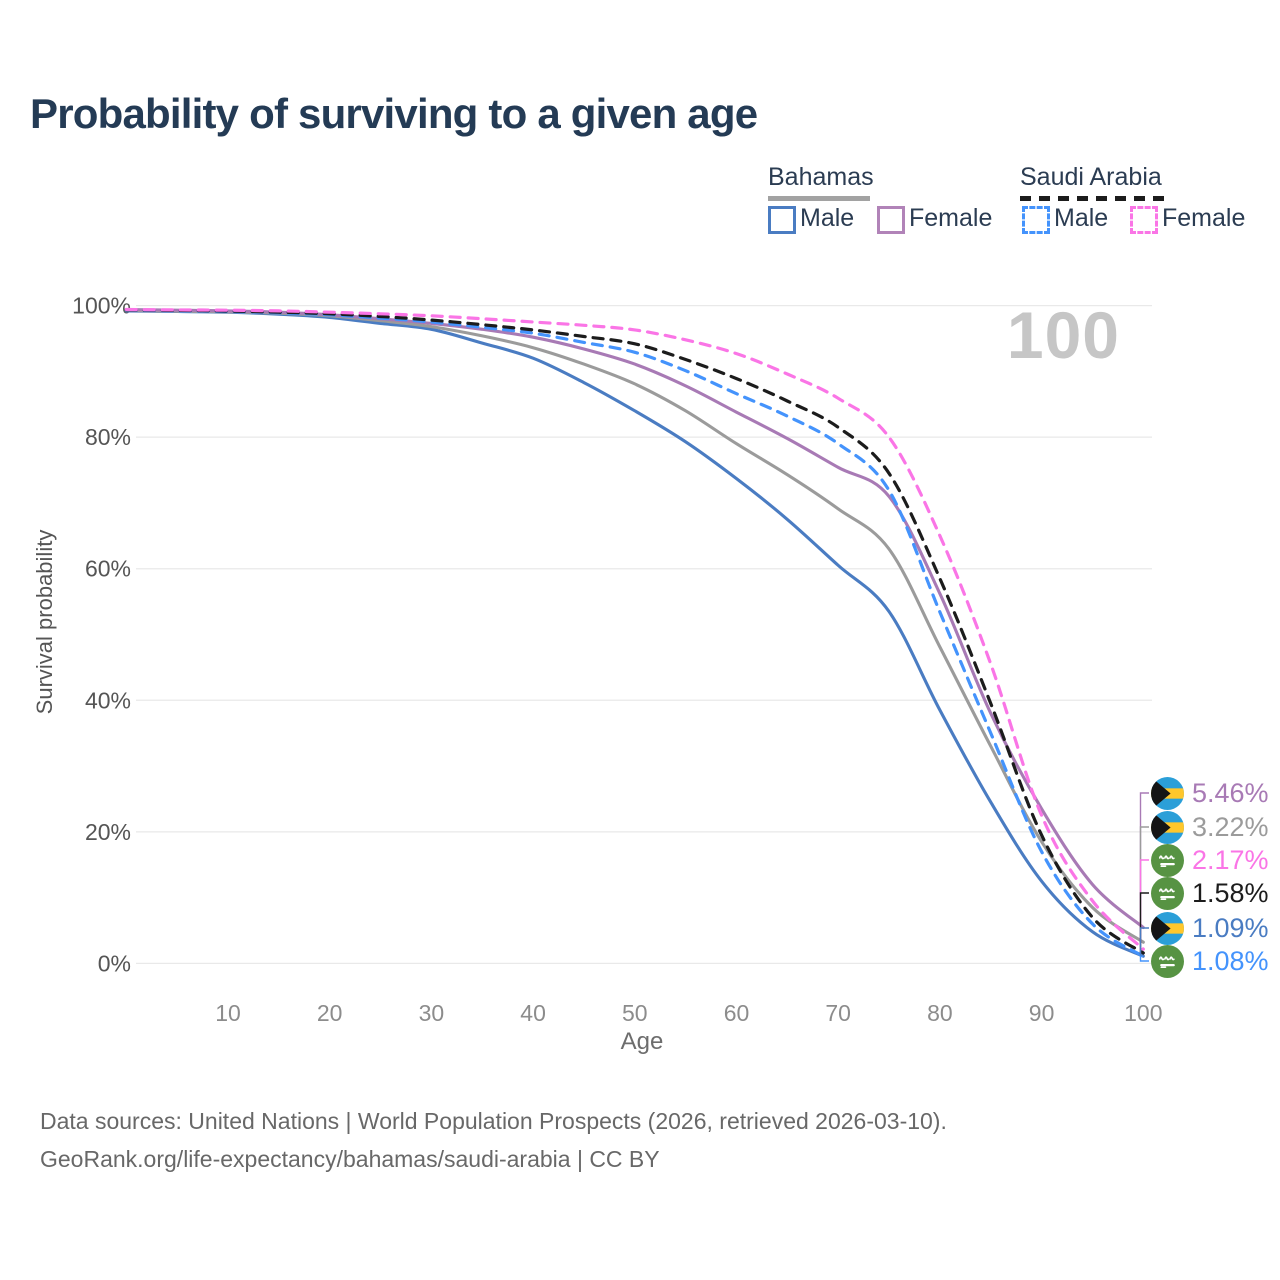 The width and height of the screenshot is (1280, 1280). I want to click on leader-line-saudi-arabia-female, so click(1144, 904).